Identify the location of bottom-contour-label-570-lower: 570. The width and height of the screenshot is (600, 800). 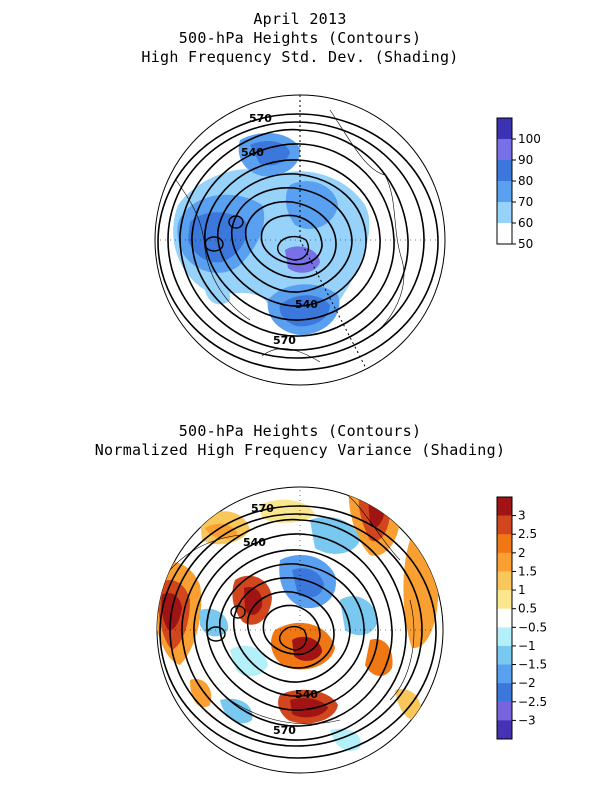
(284, 730).